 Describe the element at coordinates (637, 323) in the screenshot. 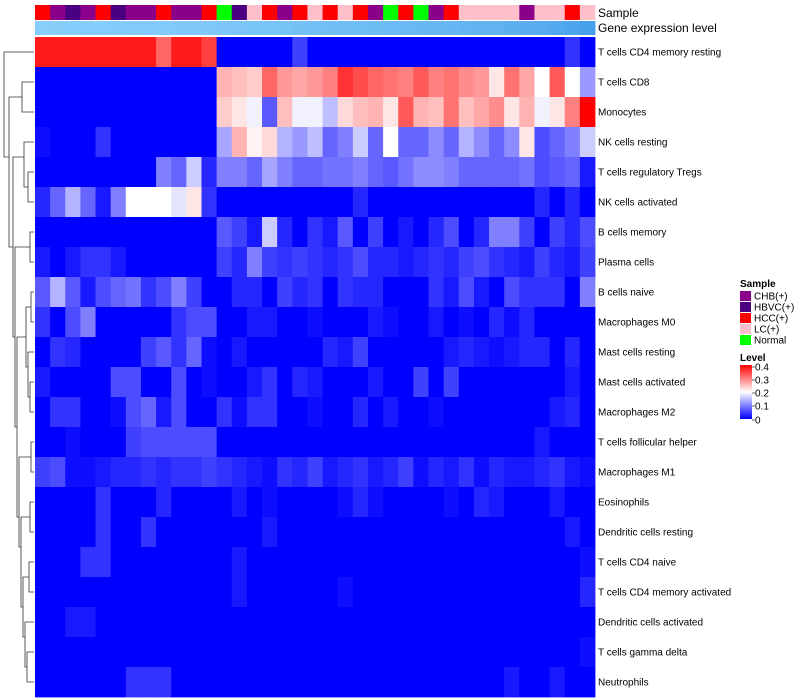

I see `row-label: Macrophages M0` at that location.